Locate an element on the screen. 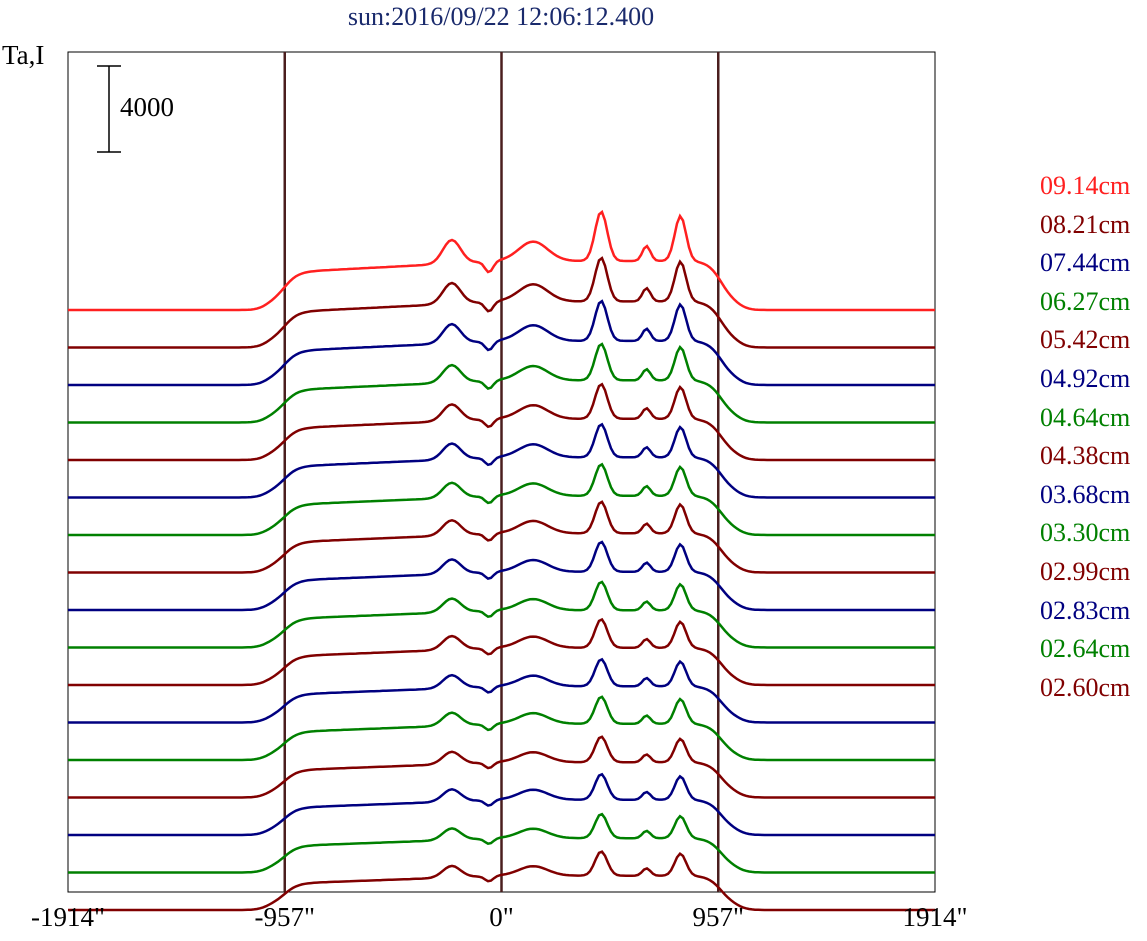 This screenshot has height=941, width=1147. x-tick-label: -1914" is located at coordinates (68, 917).